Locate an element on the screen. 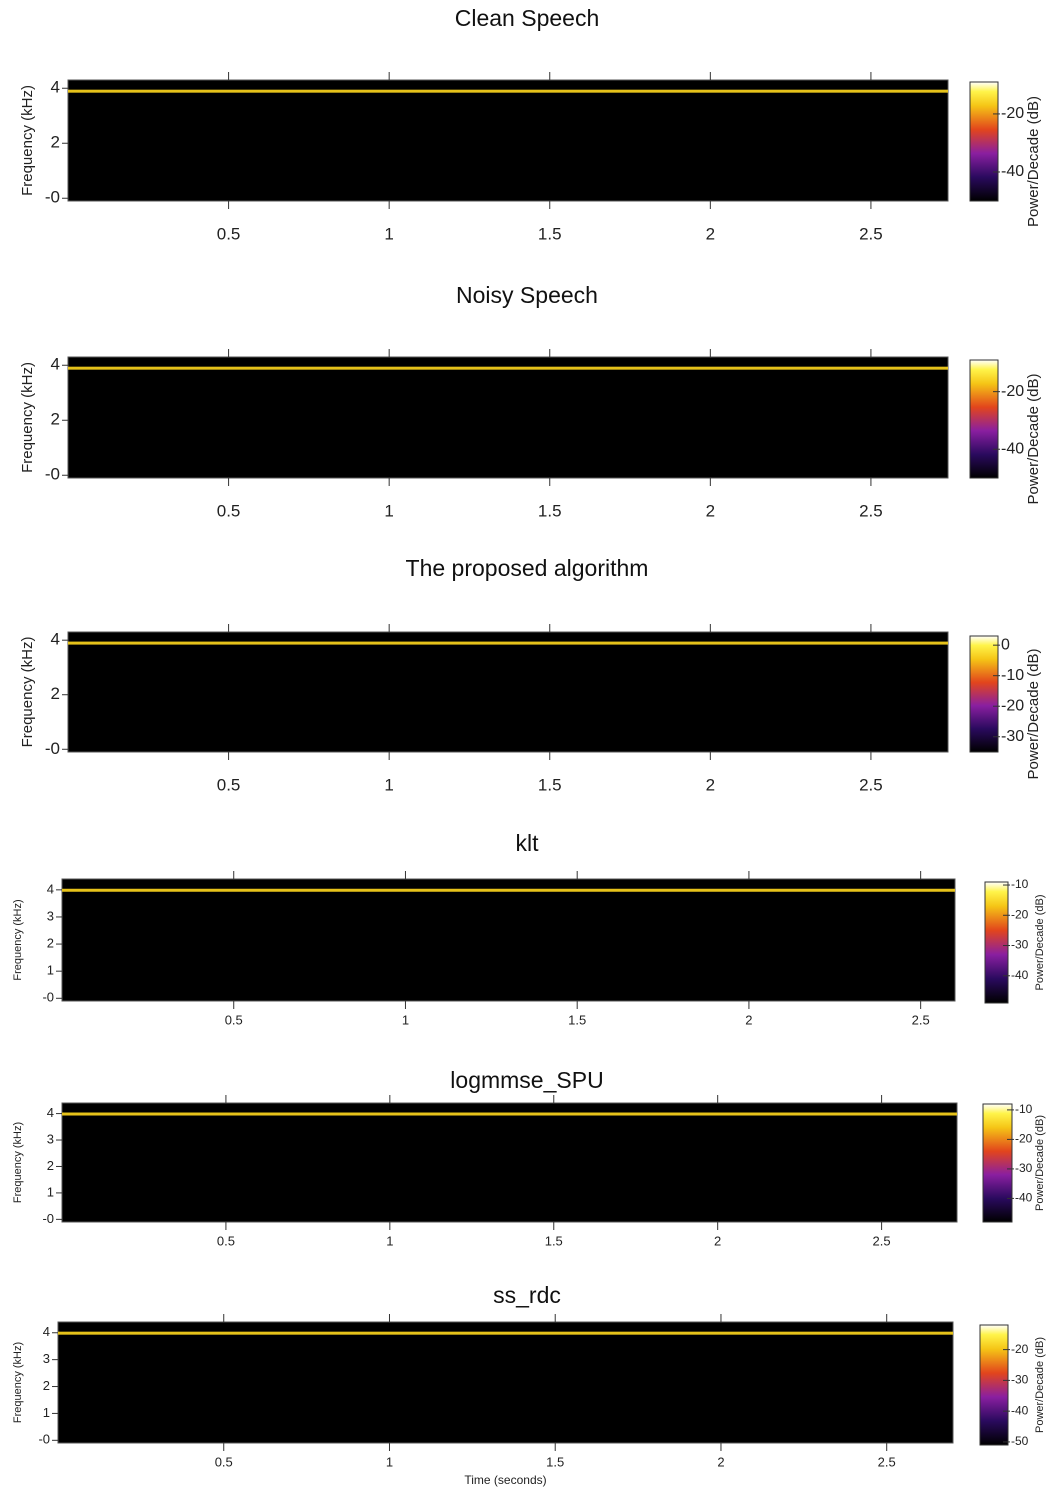 Image resolution: width=1054 pixels, height=1497 pixels. chart-title: Clean Speech is located at coordinates (527, 18).